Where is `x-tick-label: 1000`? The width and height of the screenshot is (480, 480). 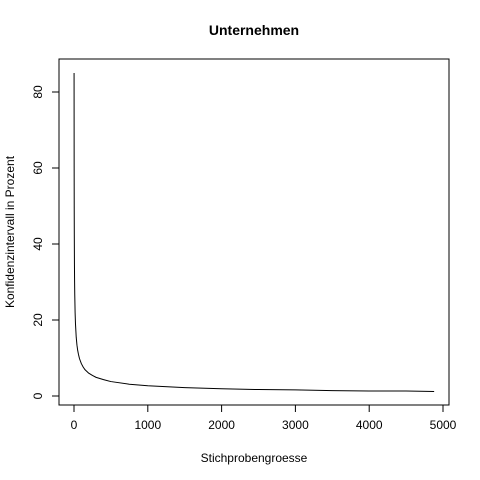 x-tick-label: 1000 is located at coordinates (147, 425).